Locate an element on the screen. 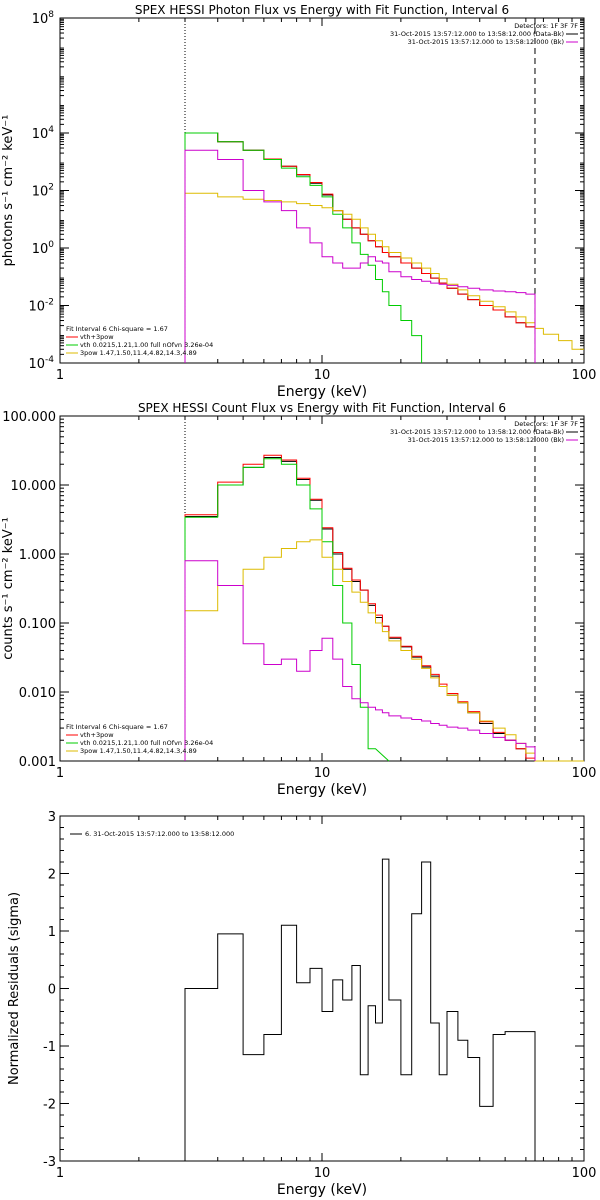 Image resolution: width=600 pixels, height=1200 pixels. y-tick-label: 10⁸ is located at coordinates (43, 18).